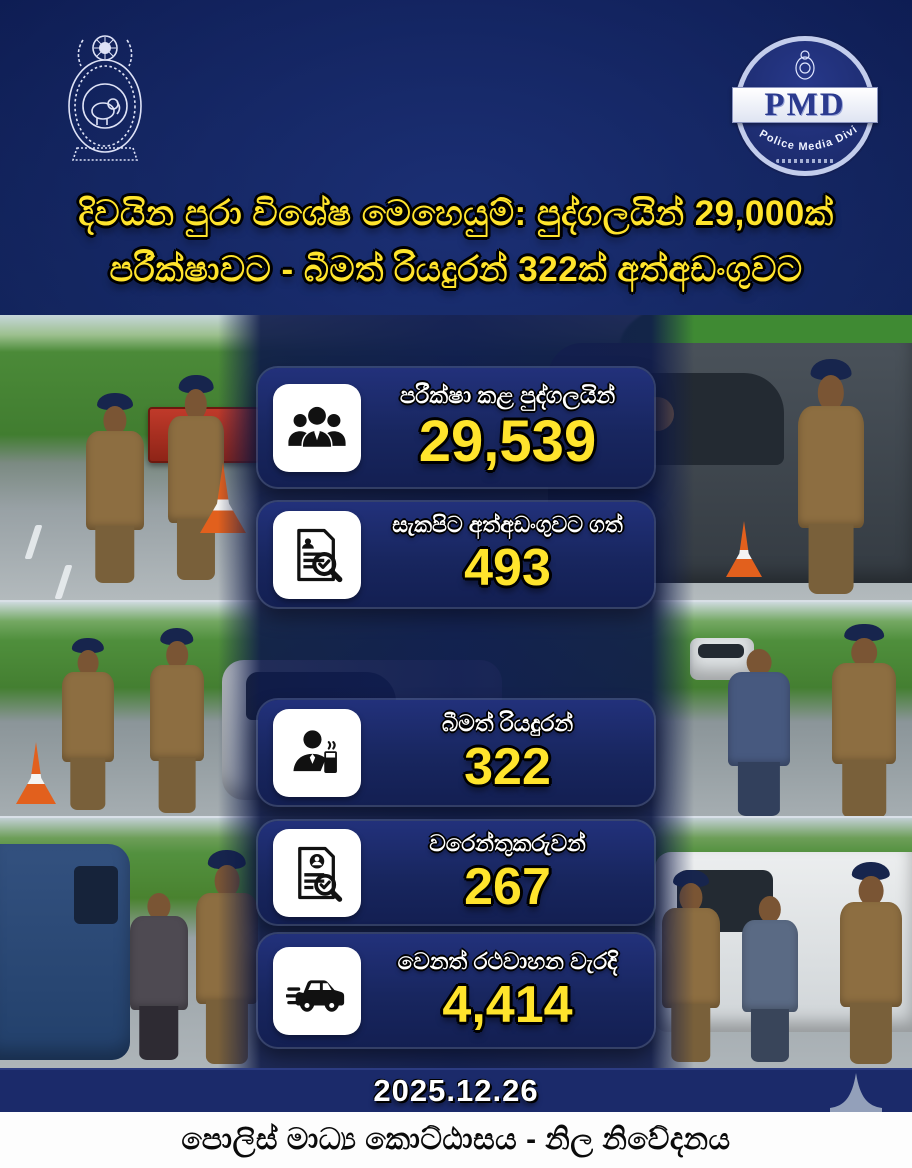 The image size is (912, 1168). I want to click on stat-label: බීමත් රියදුරන්, so click(507, 722).